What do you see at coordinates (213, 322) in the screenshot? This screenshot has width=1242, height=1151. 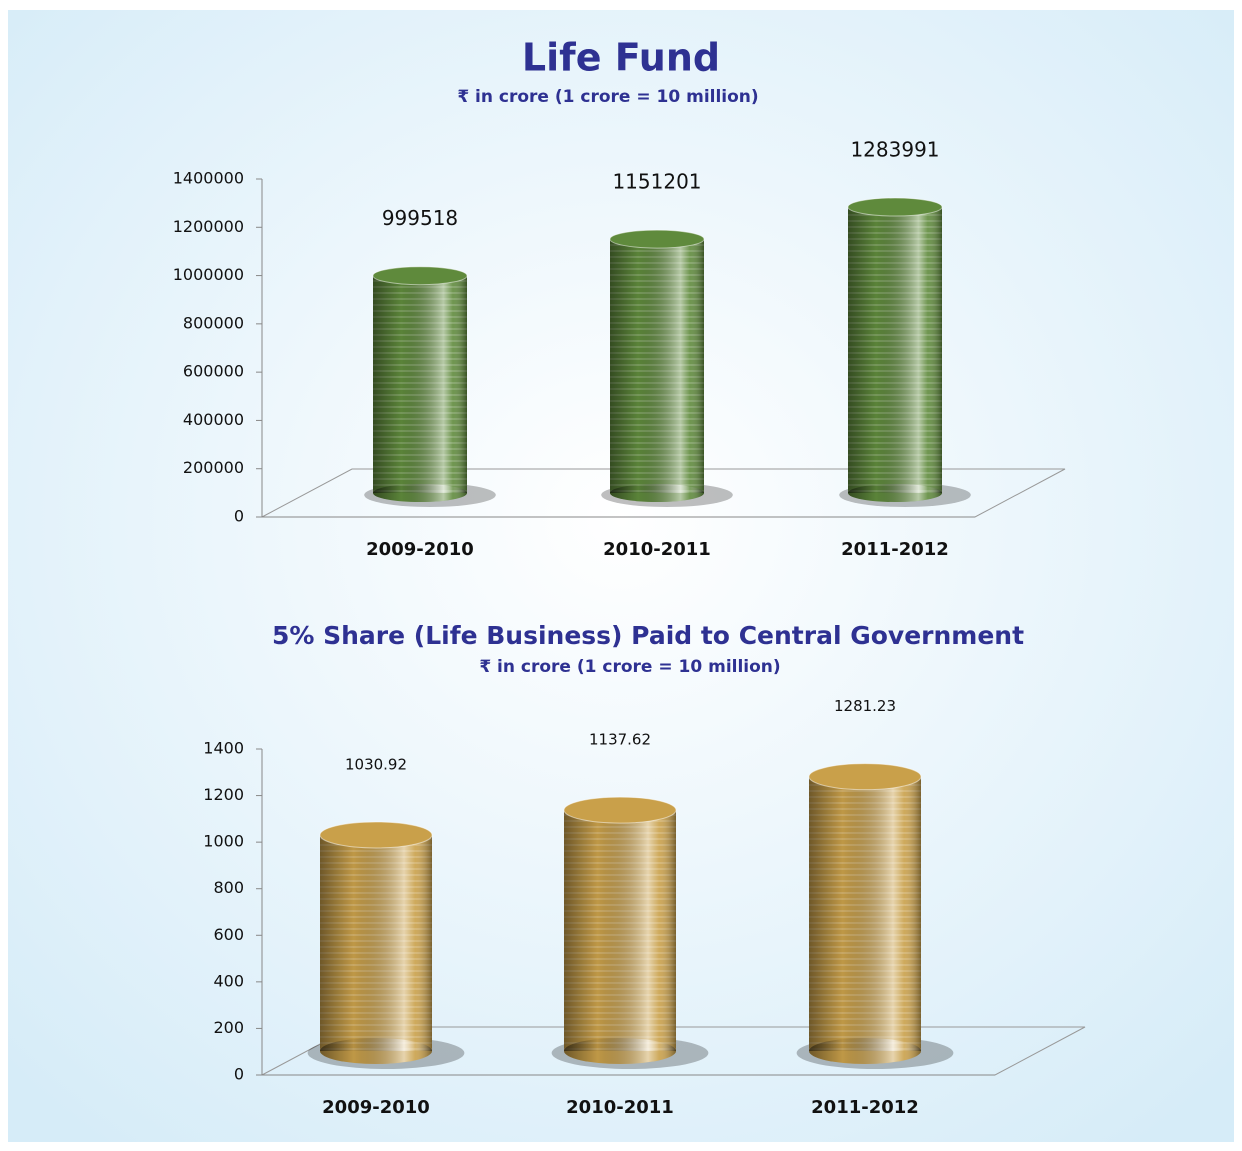 I see `y-tick-label: 800000` at bounding box center [213, 322].